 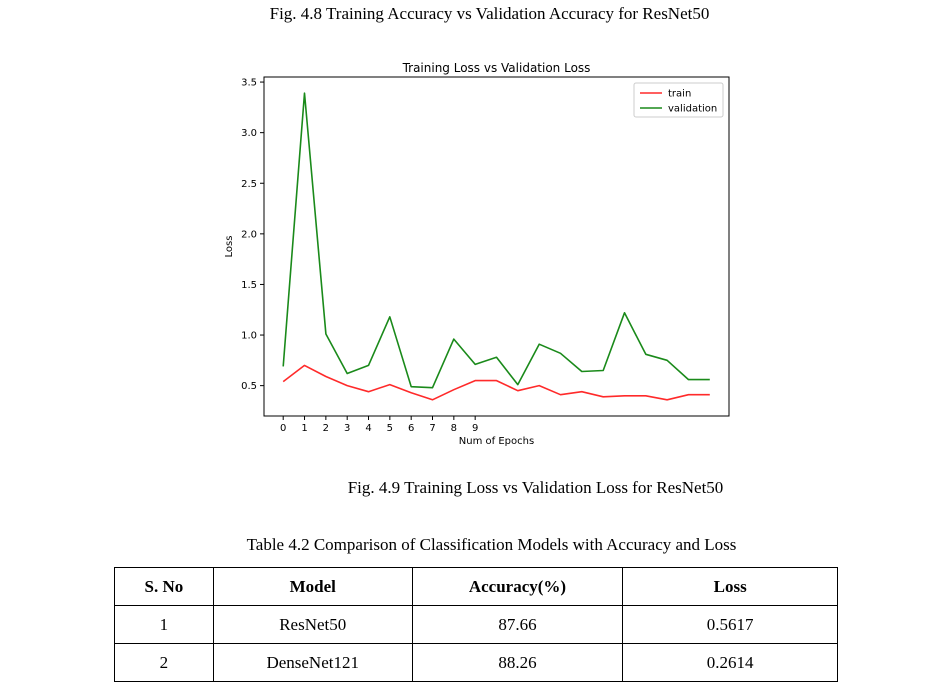 What do you see at coordinates (249, 83) in the screenshot?
I see `y-tick-label: 3.5` at bounding box center [249, 83].